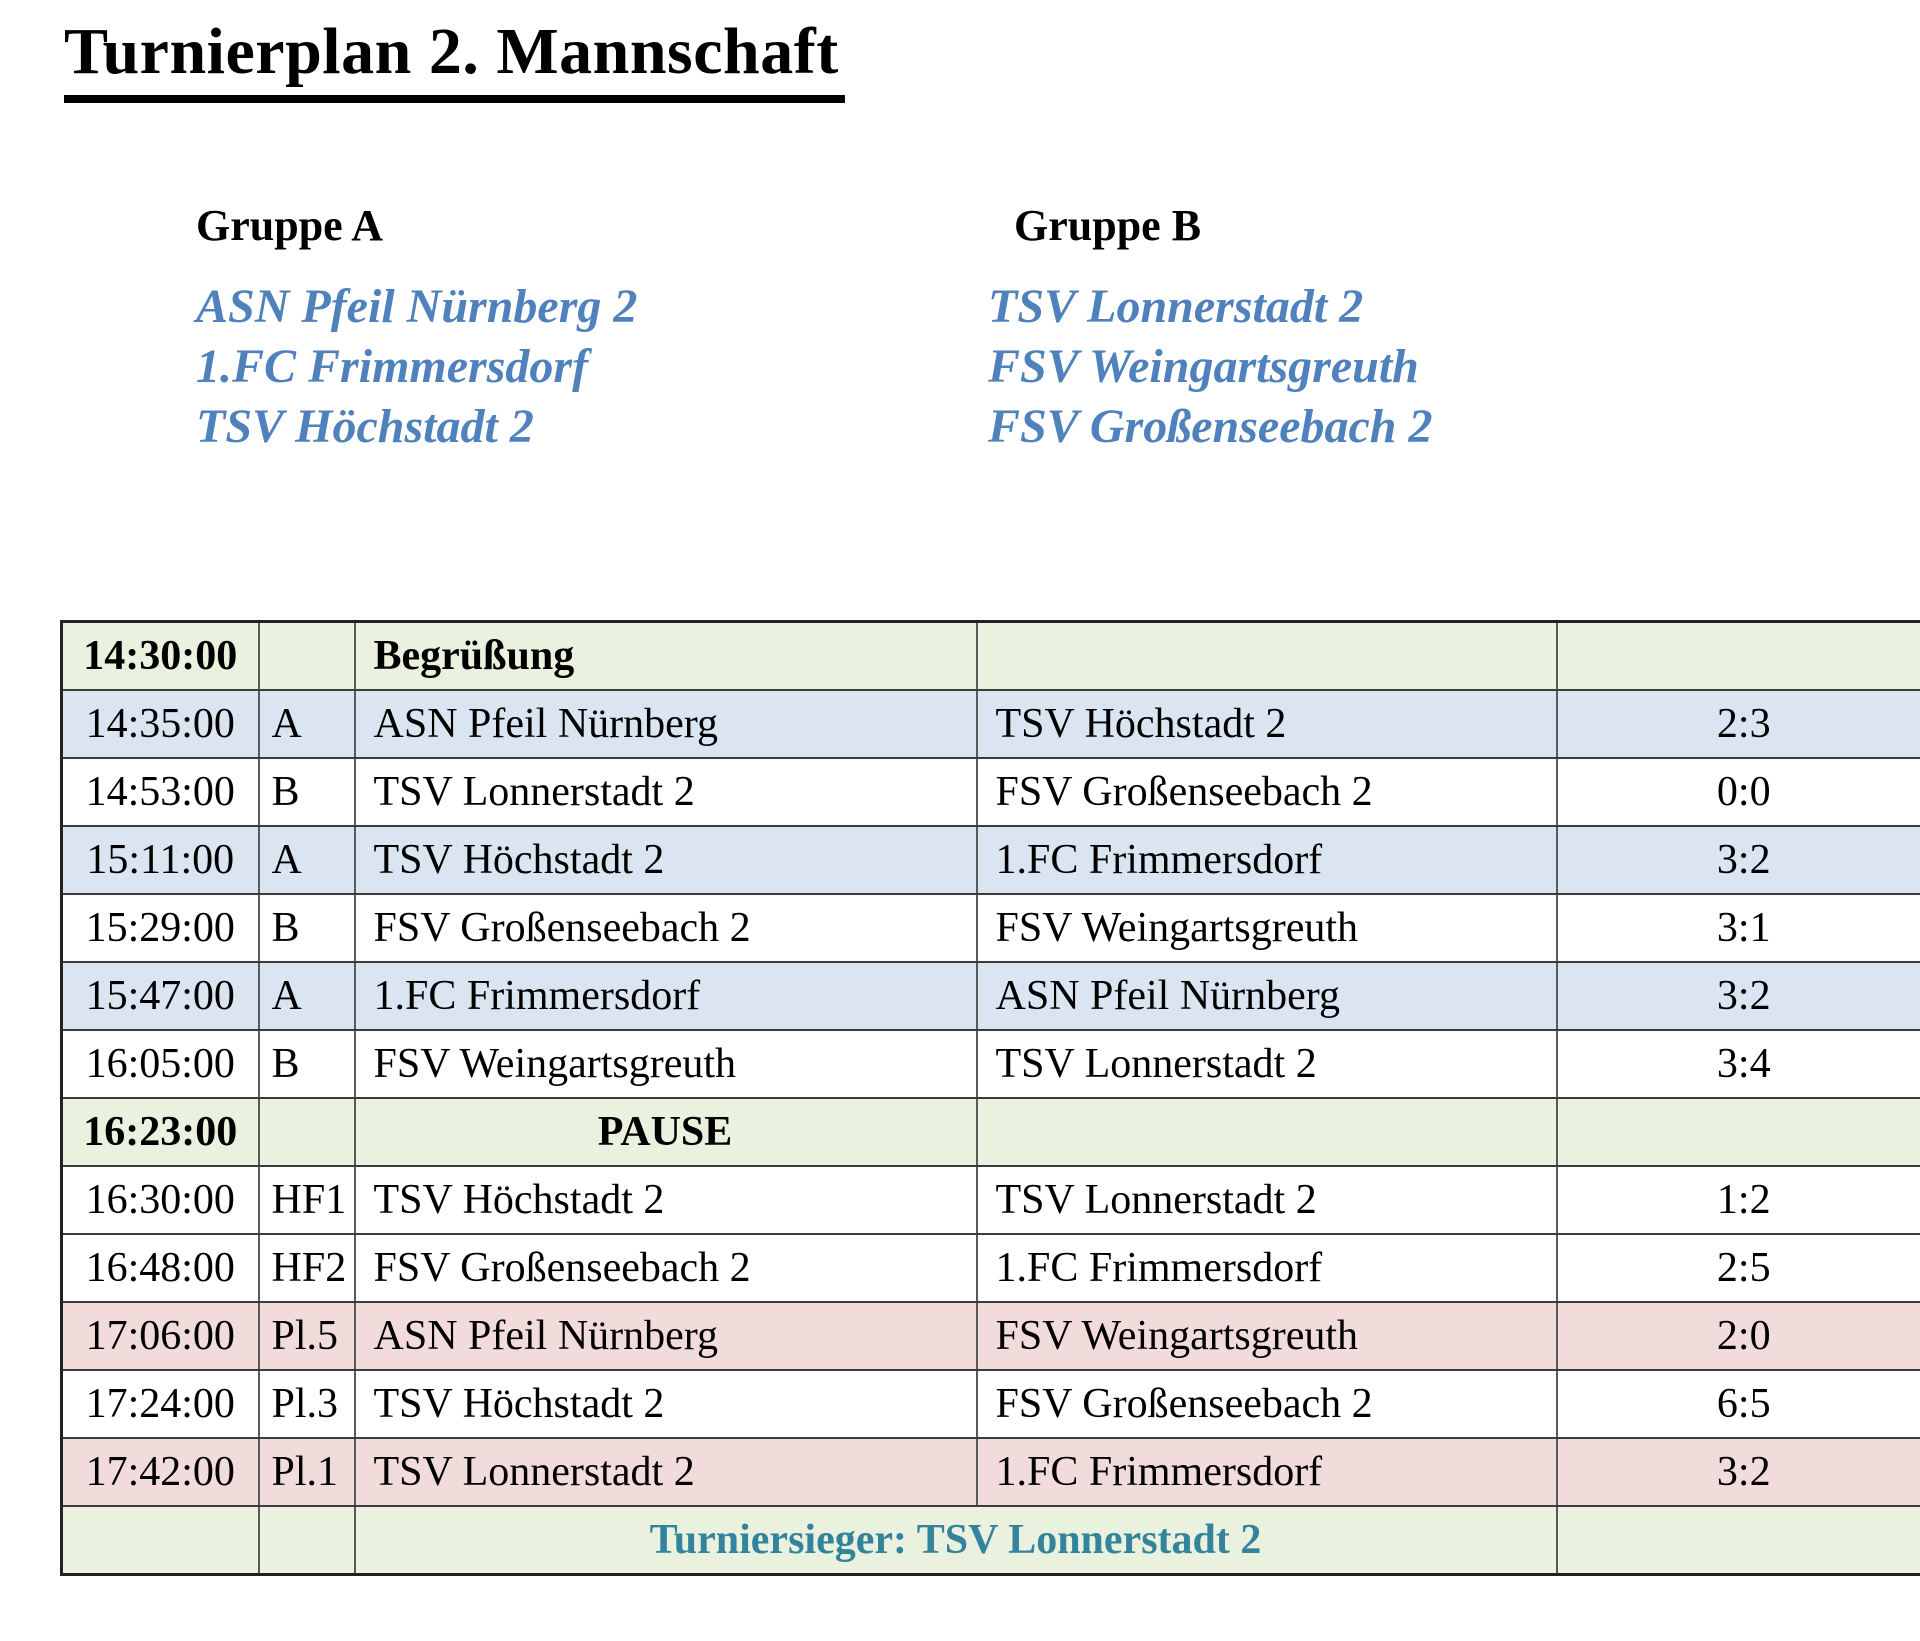 This screenshot has width=1920, height=1641. What do you see at coordinates (665, 996) in the screenshot?
I see `home-team-cell: 1.FC Frimmersdorf` at bounding box center [665, 996].